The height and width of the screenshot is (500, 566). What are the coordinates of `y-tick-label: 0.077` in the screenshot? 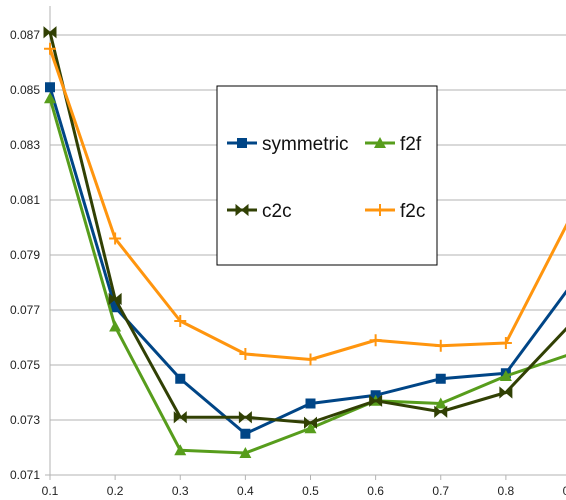 It's located at (25, 310).